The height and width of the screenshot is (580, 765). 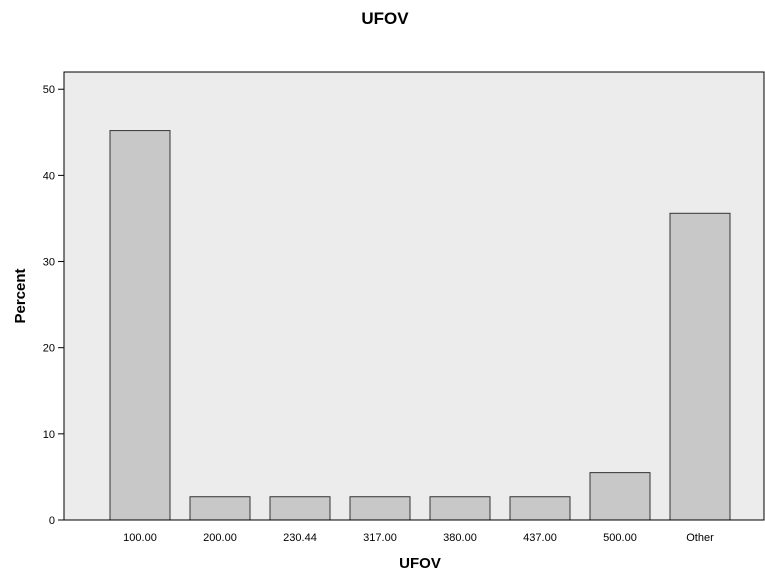 What do you see at coordinates (220, 538) in the screenshot?
I see `x-tick-label: 200.00` at bounding box center [220, 538].